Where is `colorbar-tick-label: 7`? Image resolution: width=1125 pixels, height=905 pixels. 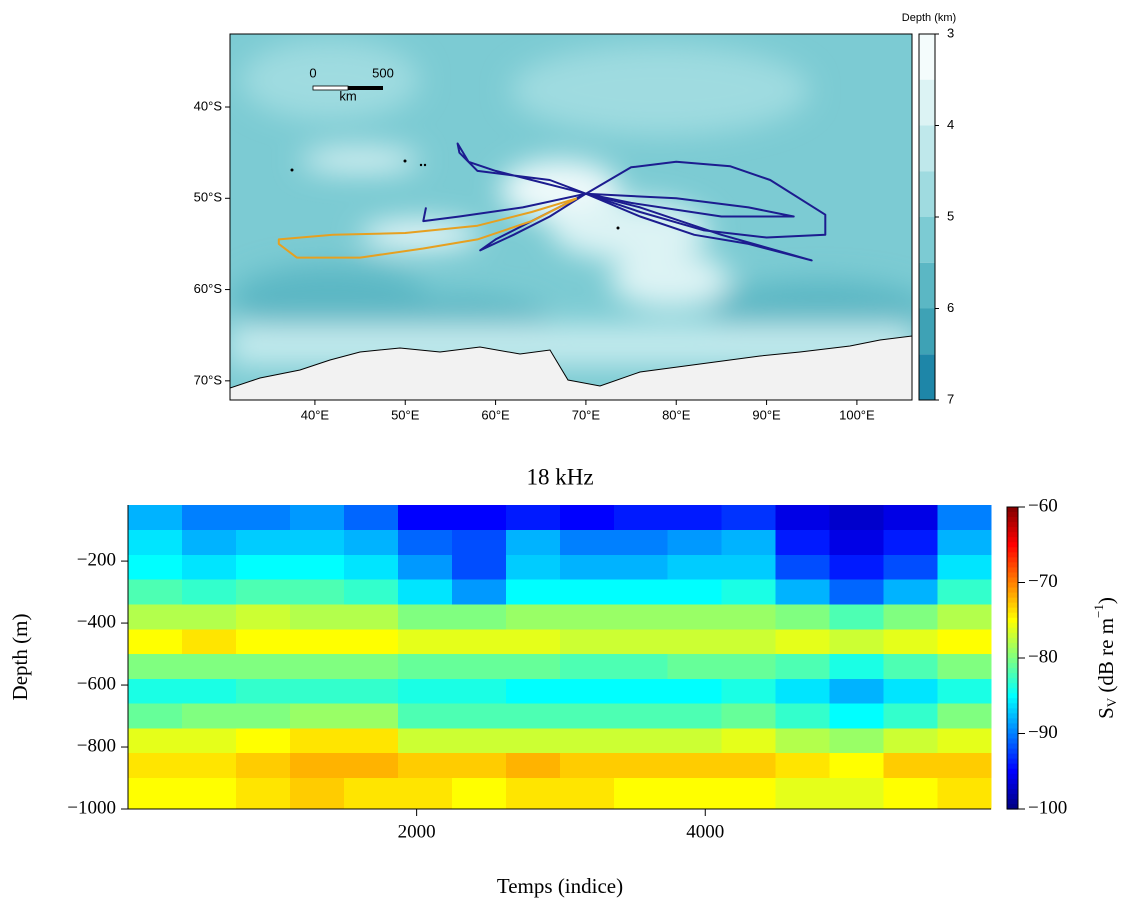
colorbar-tick-label: 7 is located at coordinates (950, 398).